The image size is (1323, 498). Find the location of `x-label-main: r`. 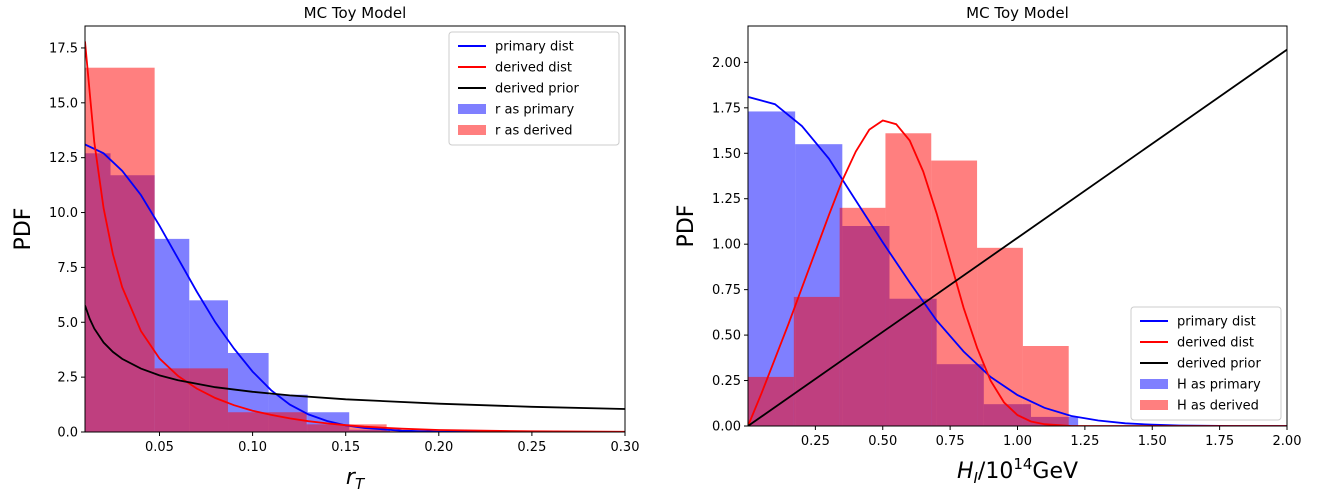

x-label-main: r is located at coordinates (351, 477).